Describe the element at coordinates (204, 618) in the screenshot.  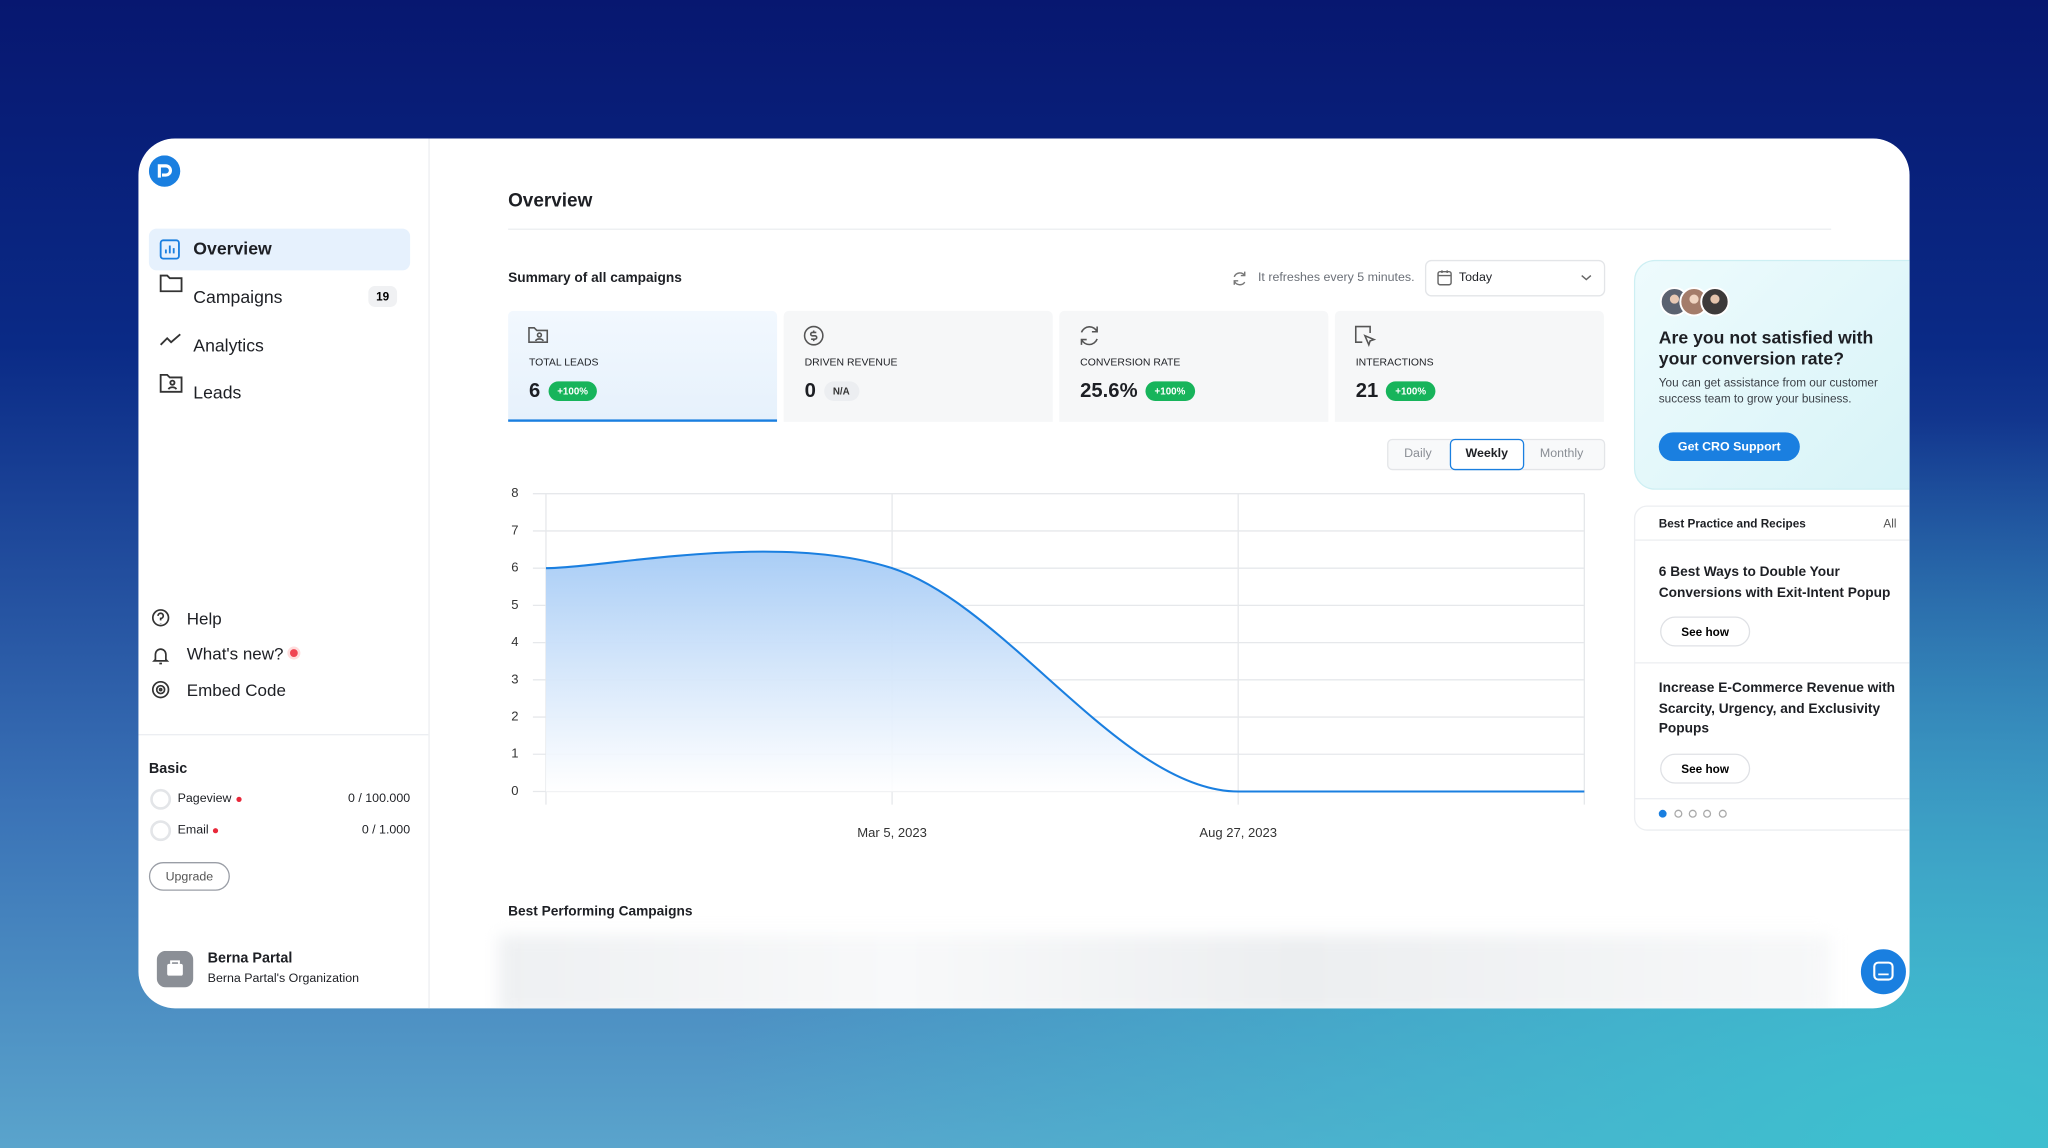
I see `sidebar-link: Help` at that location.